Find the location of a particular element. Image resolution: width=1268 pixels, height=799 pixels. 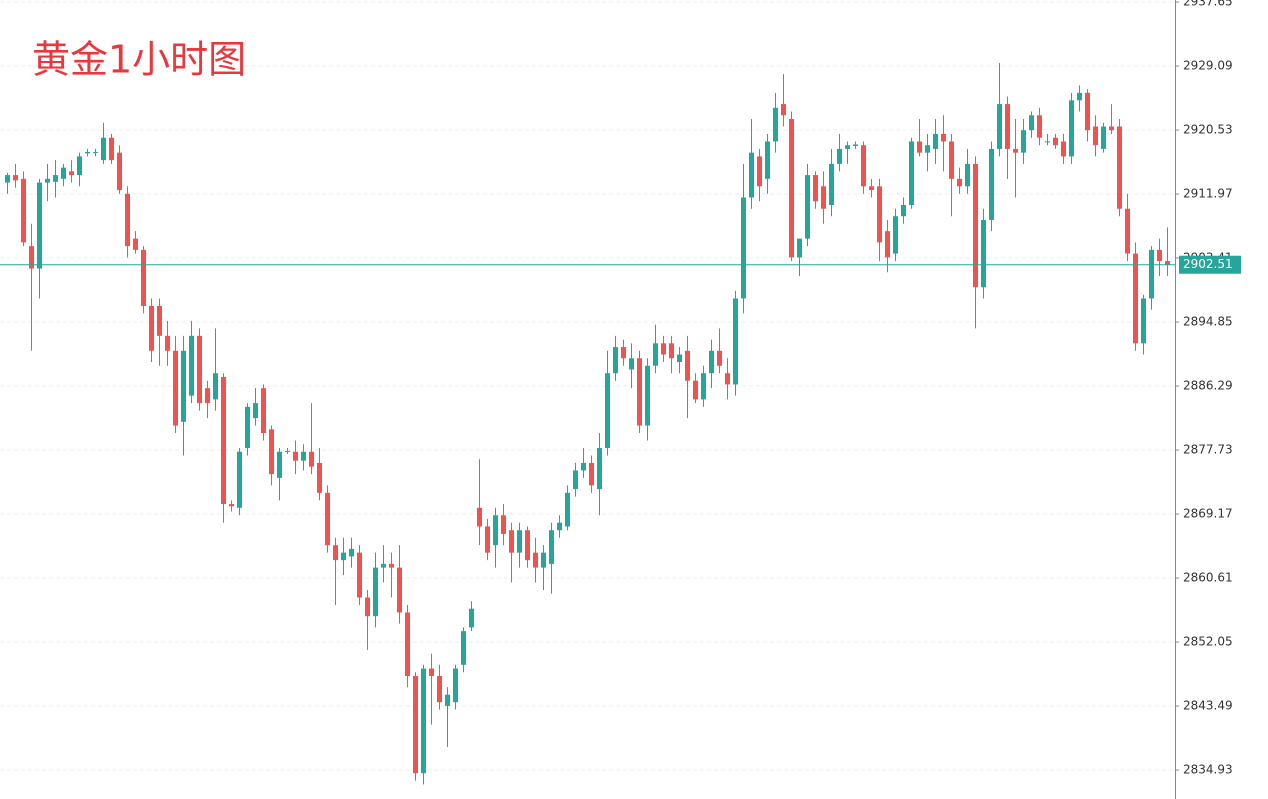

y-tick-label: 2929.09 is located at coordinates (1208, 66).